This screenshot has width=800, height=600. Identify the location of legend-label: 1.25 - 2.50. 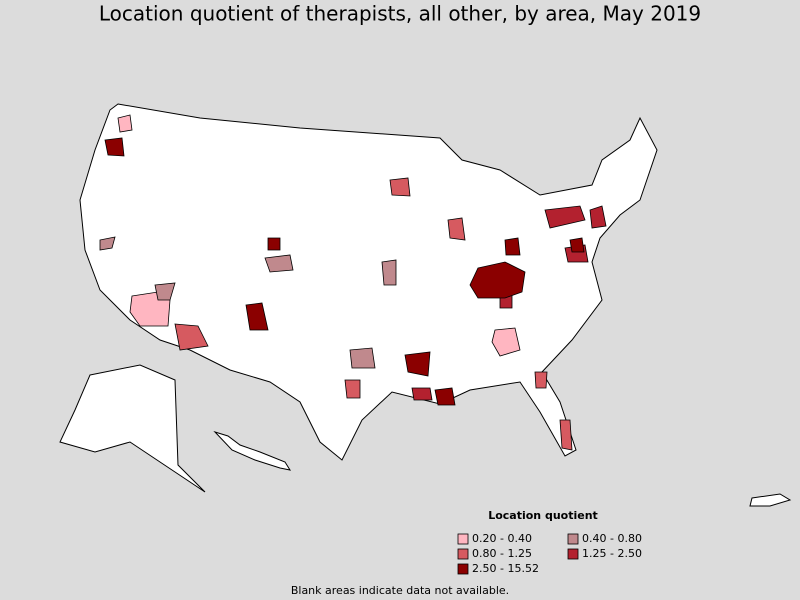
(612, 553).